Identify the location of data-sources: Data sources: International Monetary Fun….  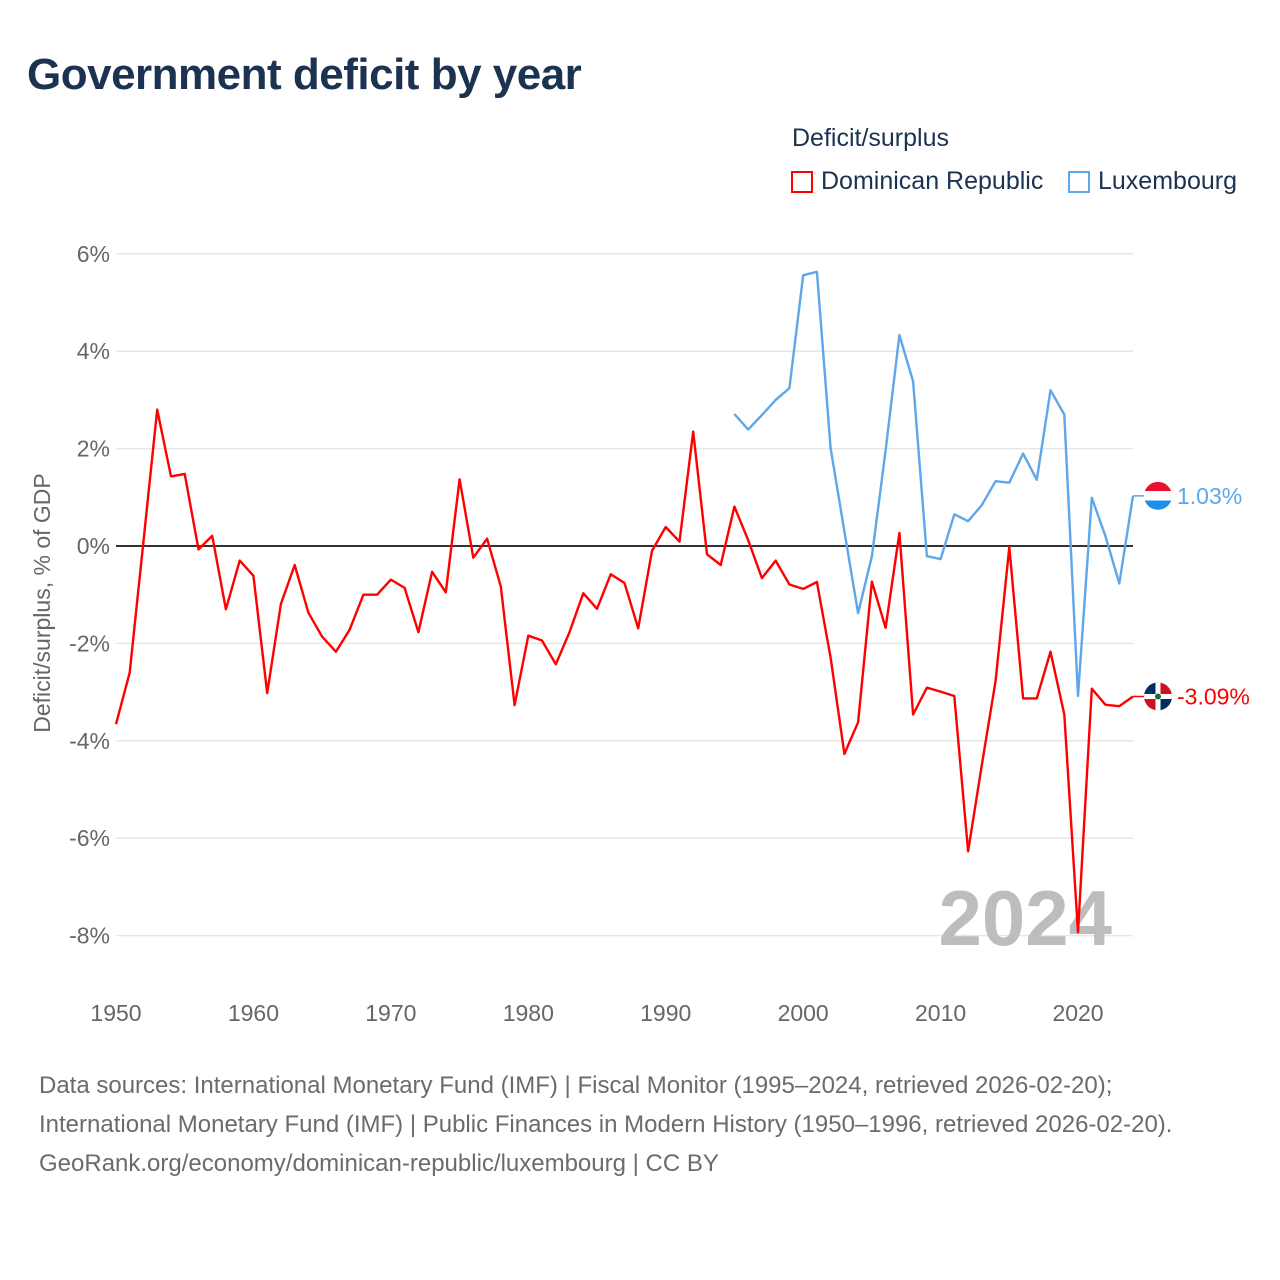
(606, 1105).